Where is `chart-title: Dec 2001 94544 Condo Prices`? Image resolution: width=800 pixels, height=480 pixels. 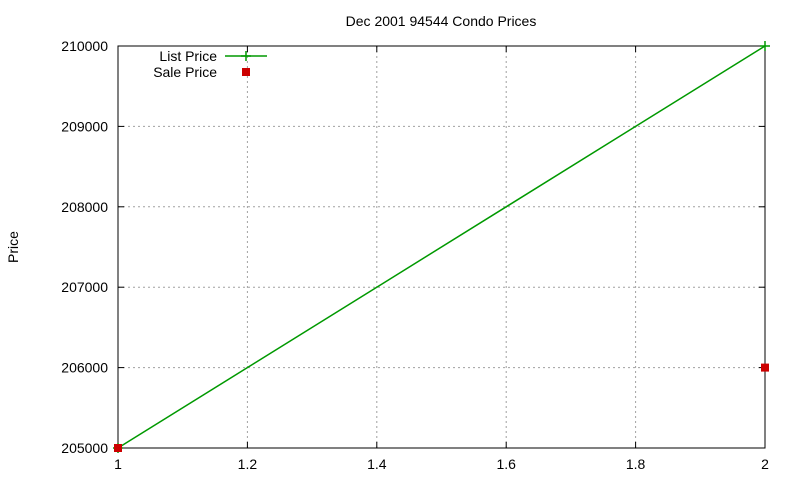
chart-title: Dec 2001 94544 Condo Prices is located at coordinates (441, 21).